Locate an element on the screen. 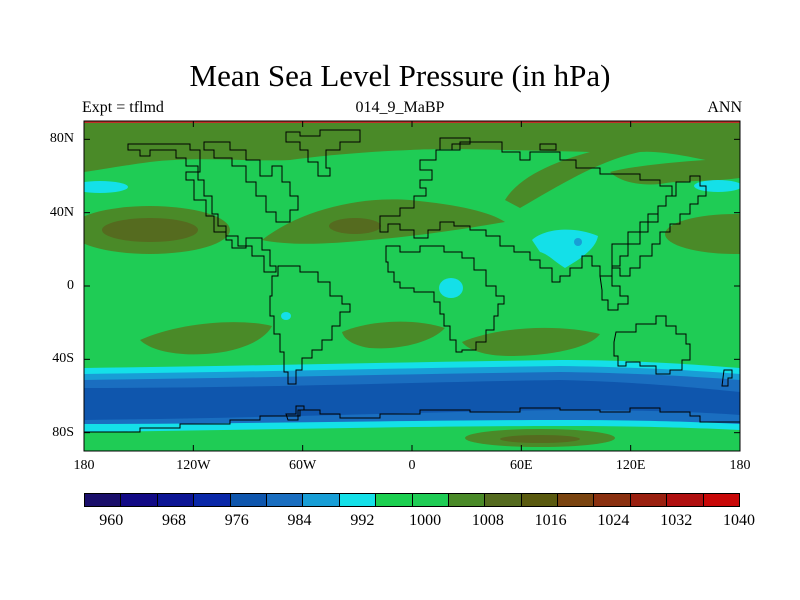  coast-antarctica is located at coordinates (412, 420).